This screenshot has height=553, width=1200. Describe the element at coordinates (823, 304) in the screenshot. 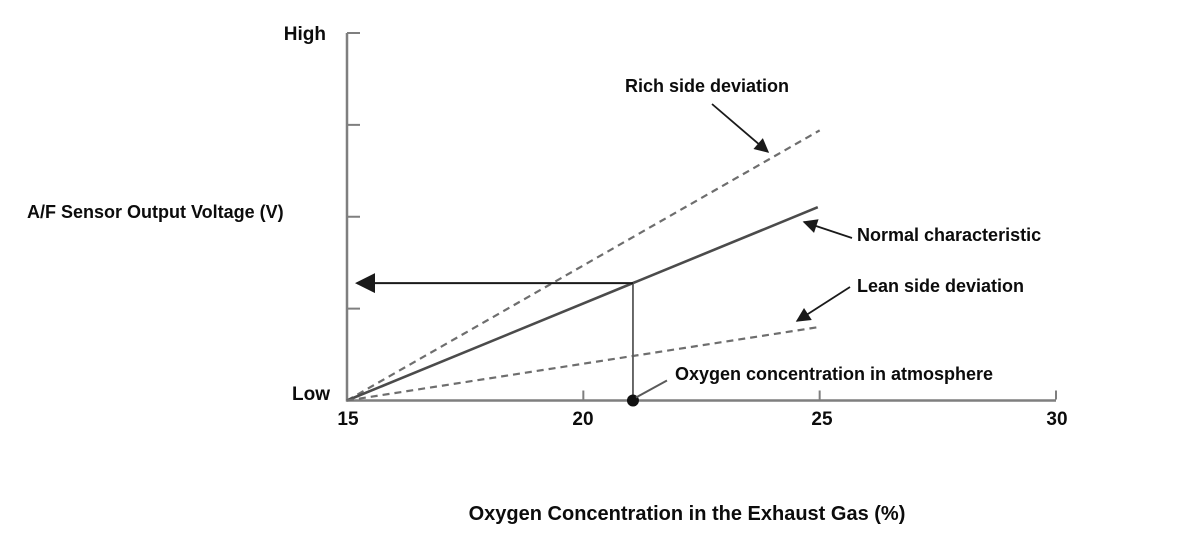

I see `lean-annotation-arrow` at that location.